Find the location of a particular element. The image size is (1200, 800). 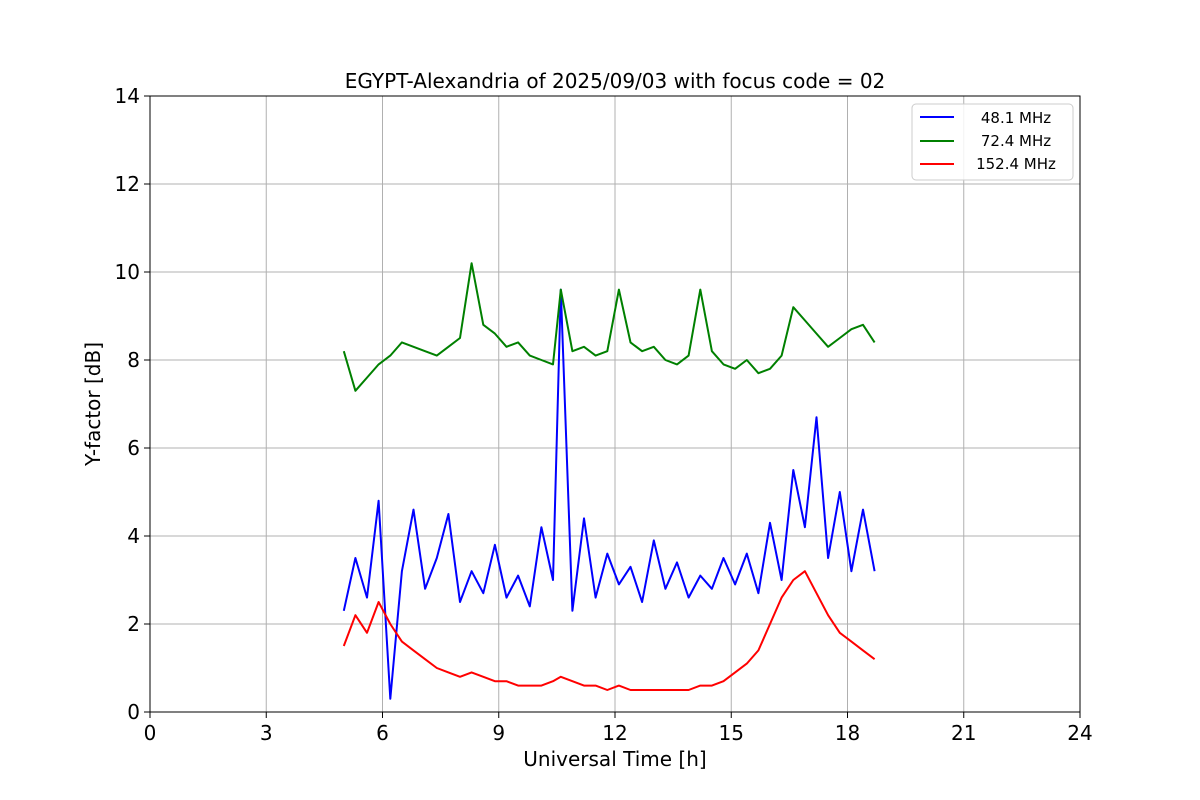

x-tick-label: 15 is located at coordinates (731, 733).